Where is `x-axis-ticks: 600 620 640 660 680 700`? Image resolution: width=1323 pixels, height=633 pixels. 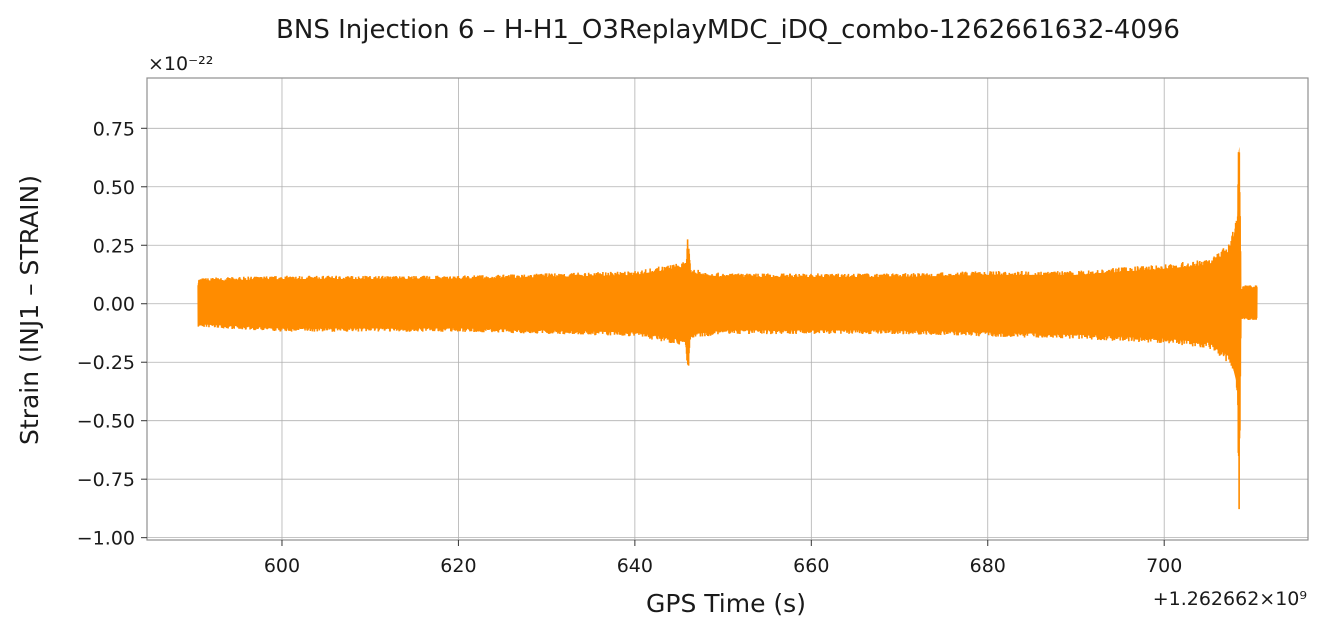
x-axis-ticks: 600 620 640 660 680 700 is located at coordinates (723, 558).